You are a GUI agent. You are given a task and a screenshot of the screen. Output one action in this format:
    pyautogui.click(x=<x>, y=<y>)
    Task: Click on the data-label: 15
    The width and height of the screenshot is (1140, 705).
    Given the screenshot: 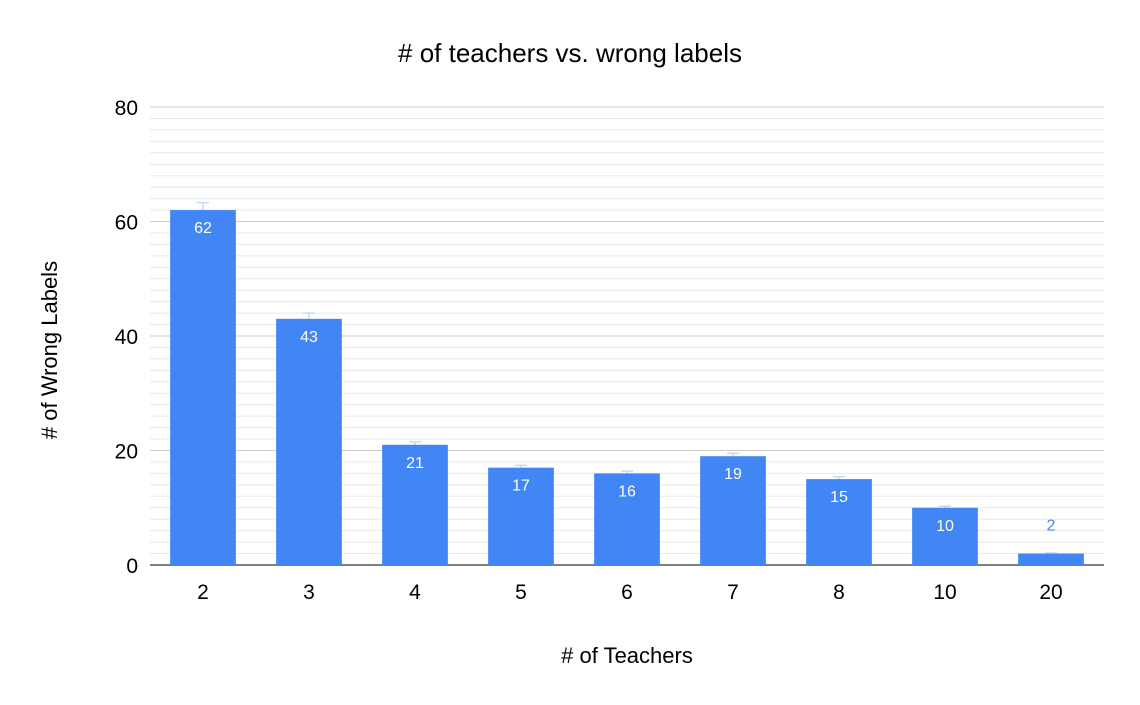 What is the action you would take?
    pyautogui.click(x=839, y=497)
    